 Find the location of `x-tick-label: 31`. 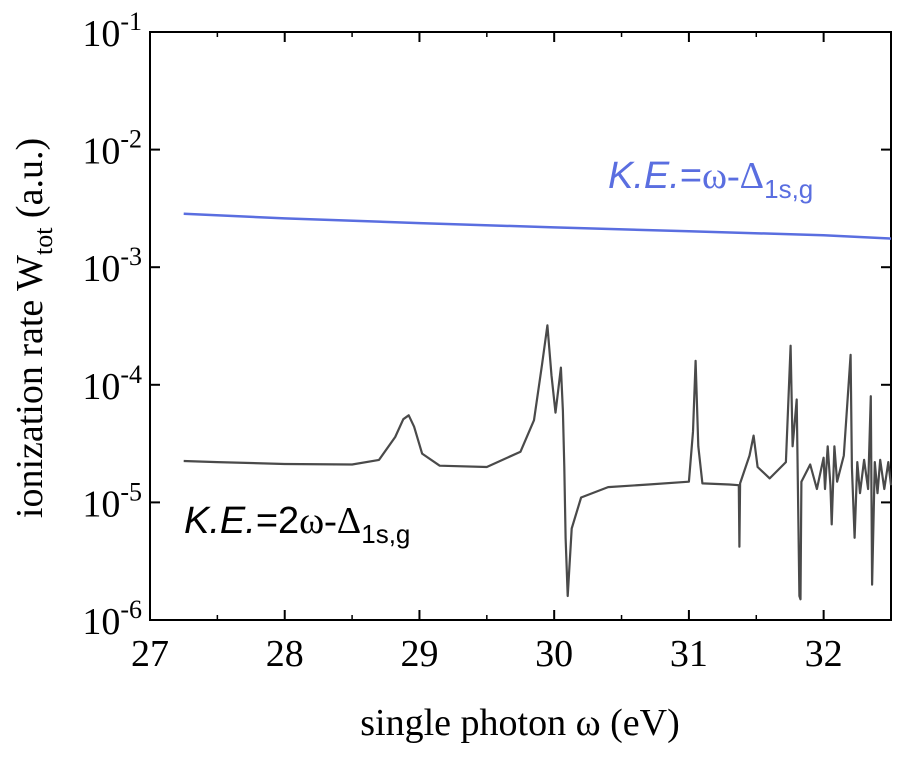

x-tick-label: 31 is located at coordinates (689, 654).